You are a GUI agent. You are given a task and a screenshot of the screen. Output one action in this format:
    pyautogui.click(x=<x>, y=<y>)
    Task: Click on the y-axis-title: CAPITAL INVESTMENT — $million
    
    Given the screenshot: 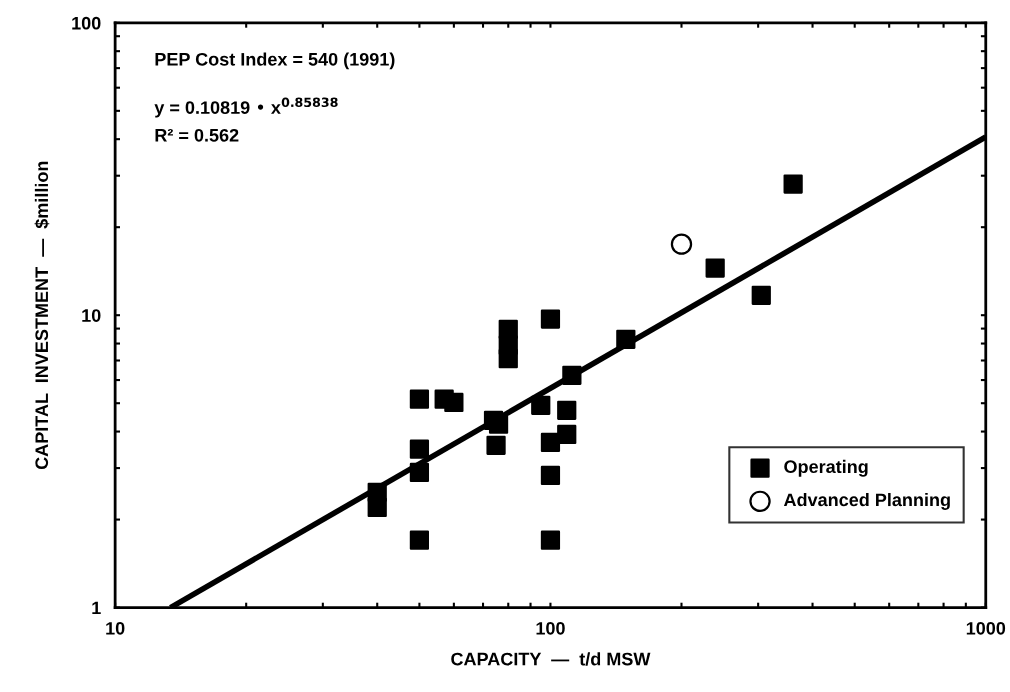 What is the action you would take?
    pyautogui.click(x=42, y=315)
    